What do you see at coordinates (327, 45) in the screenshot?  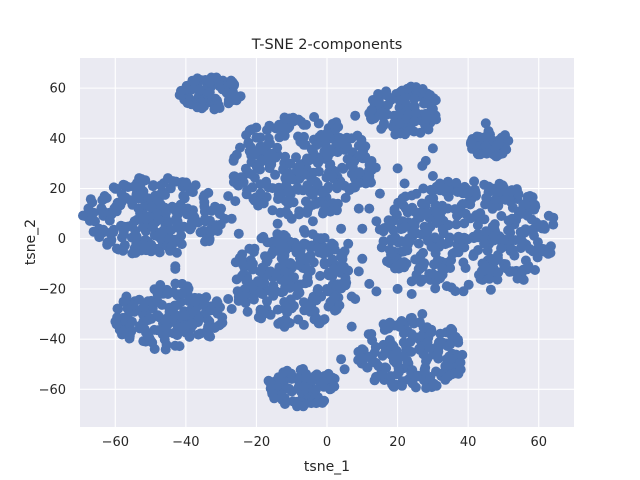 I see `chart-title: T-SNE 2-components` at bounding box center [327, 45].